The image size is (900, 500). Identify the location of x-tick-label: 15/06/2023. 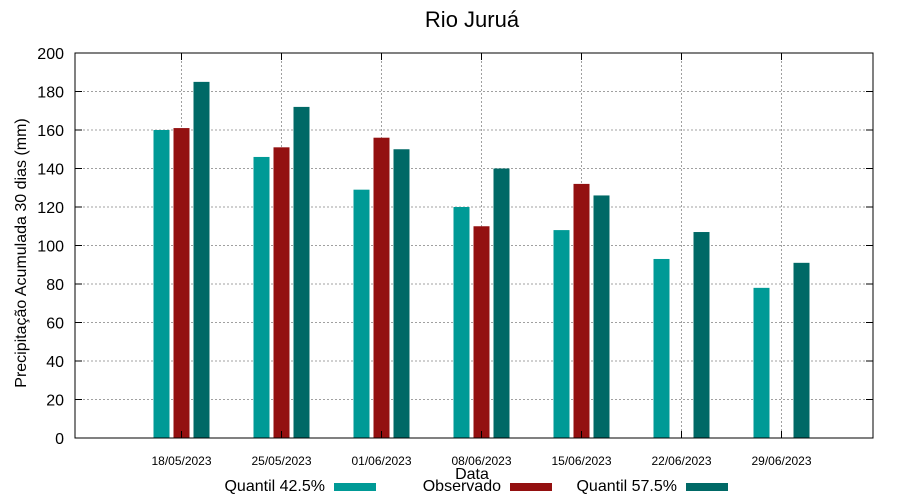
(581, 461).